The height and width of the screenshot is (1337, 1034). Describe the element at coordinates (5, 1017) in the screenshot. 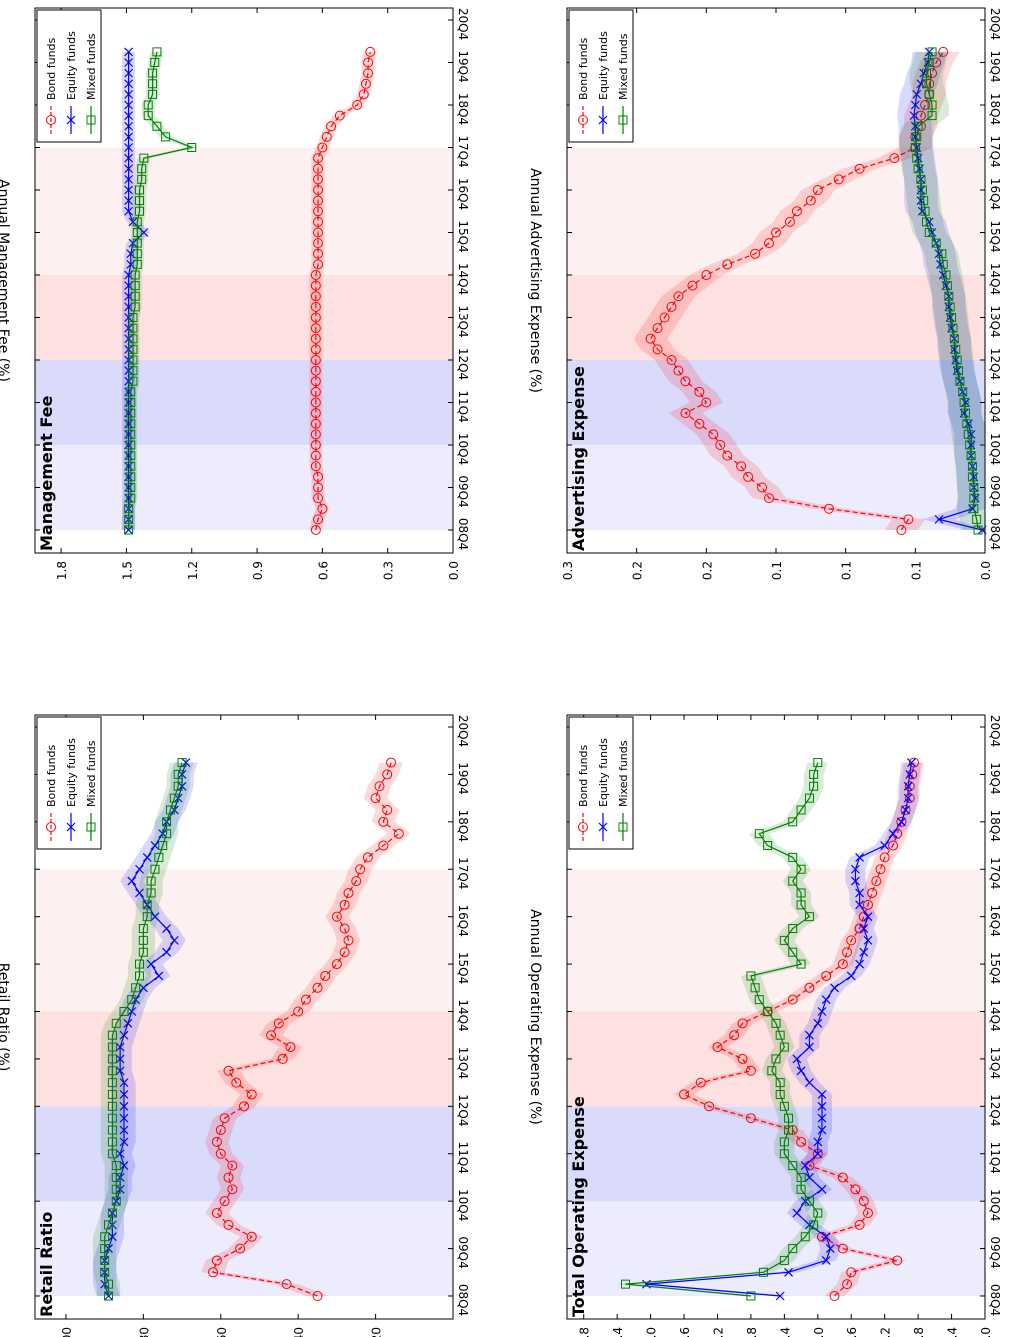

I see `value-axis-label: Retail Ratio (%)` at that location.